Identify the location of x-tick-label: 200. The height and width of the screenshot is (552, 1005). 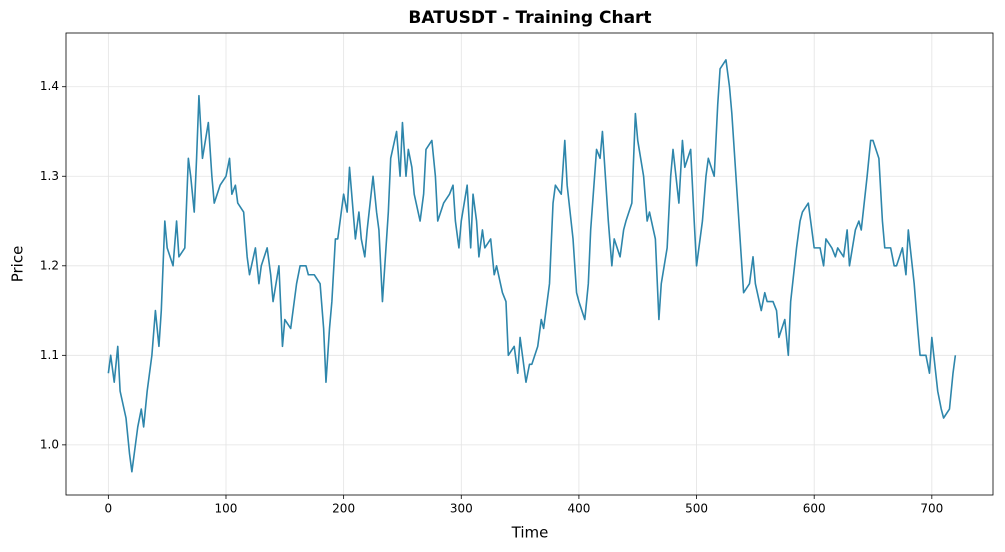
(343, 509).